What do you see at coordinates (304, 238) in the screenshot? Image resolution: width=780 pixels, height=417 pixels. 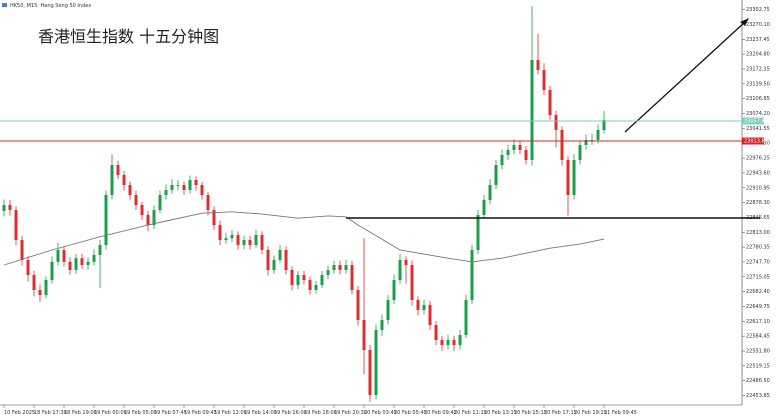 I see `moving-average` at bounding box center [304, 238].